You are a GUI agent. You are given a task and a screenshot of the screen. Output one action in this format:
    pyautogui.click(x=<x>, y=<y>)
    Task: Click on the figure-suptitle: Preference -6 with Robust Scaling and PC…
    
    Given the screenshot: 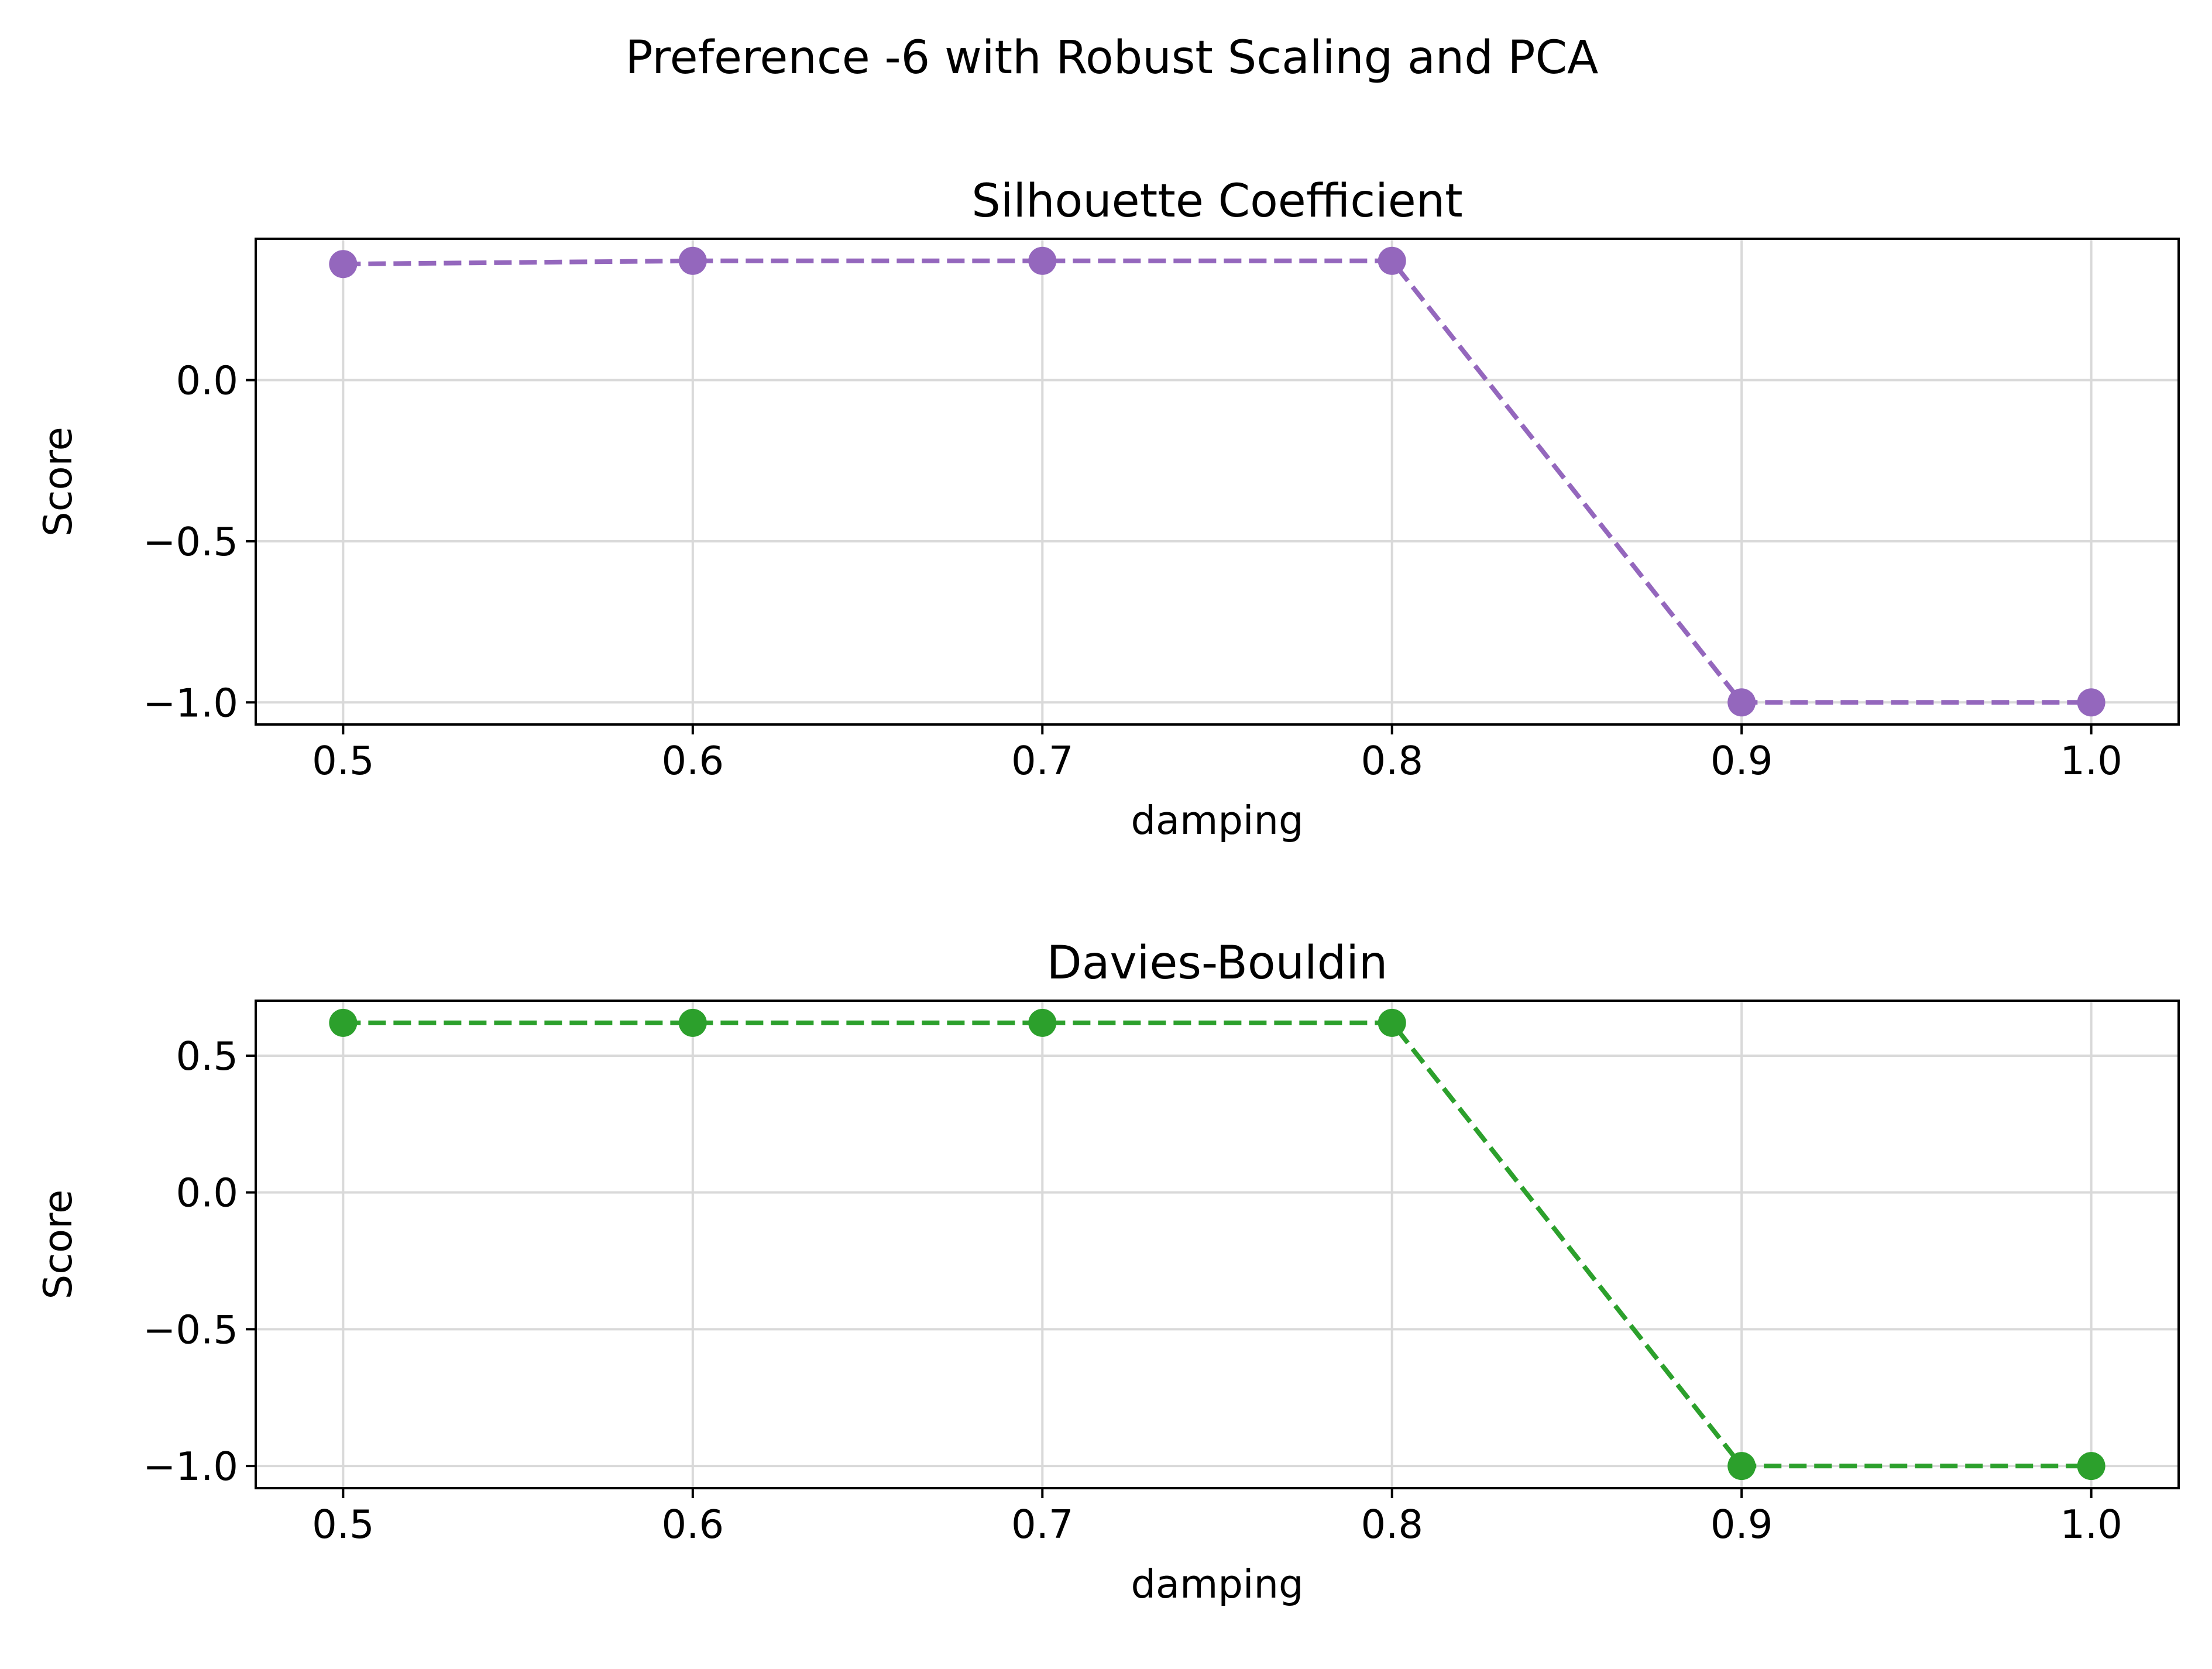 What is the action you would take?
    pyautogui.click(x=1112, y=58)
    